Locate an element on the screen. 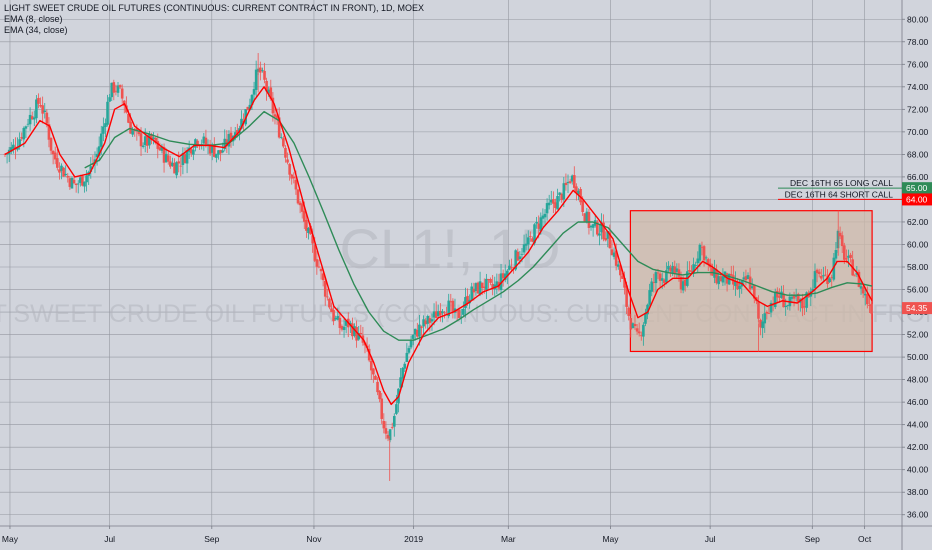 Image resolution: width=932 pixels, height=550 pixels. price-tick-label: 60.00 is located at coordinates (918, 244).